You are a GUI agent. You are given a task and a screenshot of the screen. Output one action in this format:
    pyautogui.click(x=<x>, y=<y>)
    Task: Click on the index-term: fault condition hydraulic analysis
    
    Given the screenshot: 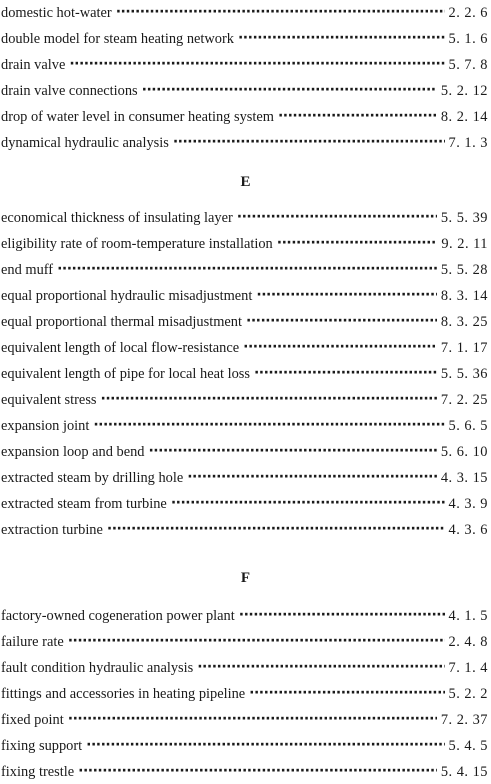 What is the action you would take?
    pyautogui.click(x=97, y=668)
    